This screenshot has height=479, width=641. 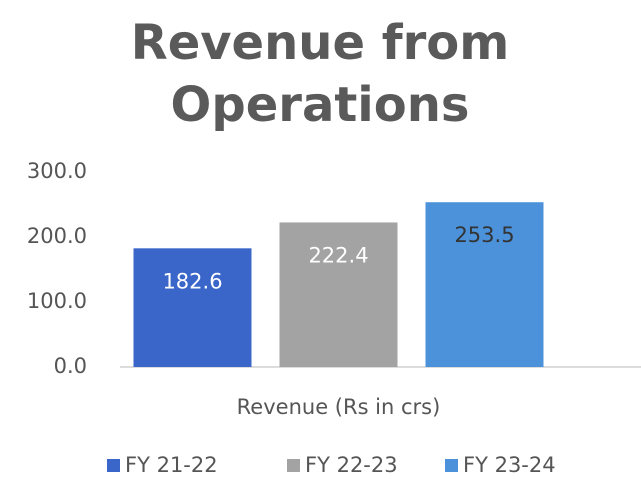 What do you see at coordinates (339, 407) in the screenshot?
I see `x-tick-label: Revenue (Rs in crs)` at bounding box center [339, 407].